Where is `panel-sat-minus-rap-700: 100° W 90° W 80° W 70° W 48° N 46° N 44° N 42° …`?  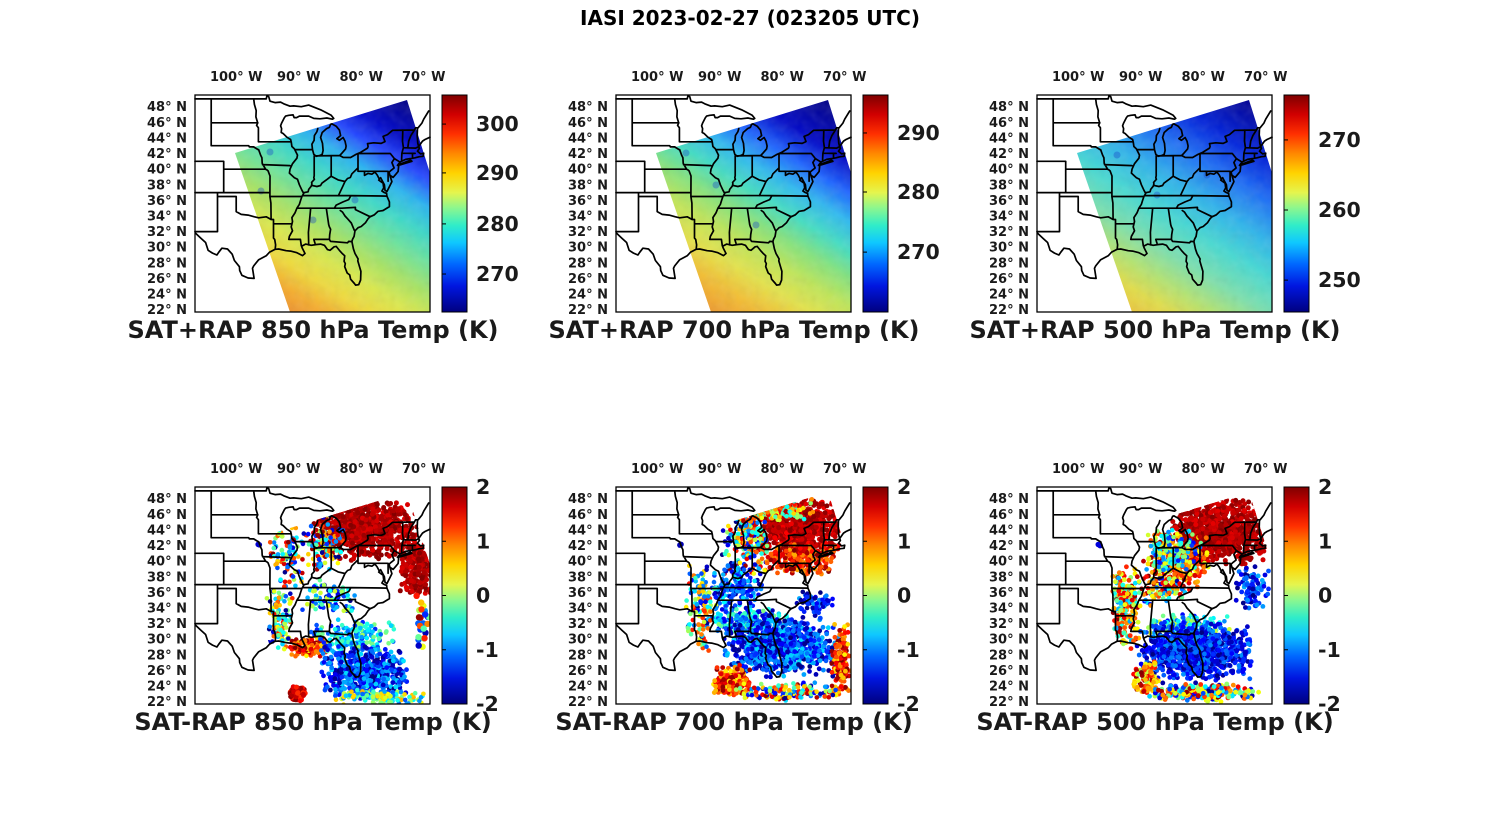
panel-sat-minus-rap-700: 100° W 90° W 80° W 70° W 48° N 46° N 44° N 42° … is located at coordinates (743, 607).